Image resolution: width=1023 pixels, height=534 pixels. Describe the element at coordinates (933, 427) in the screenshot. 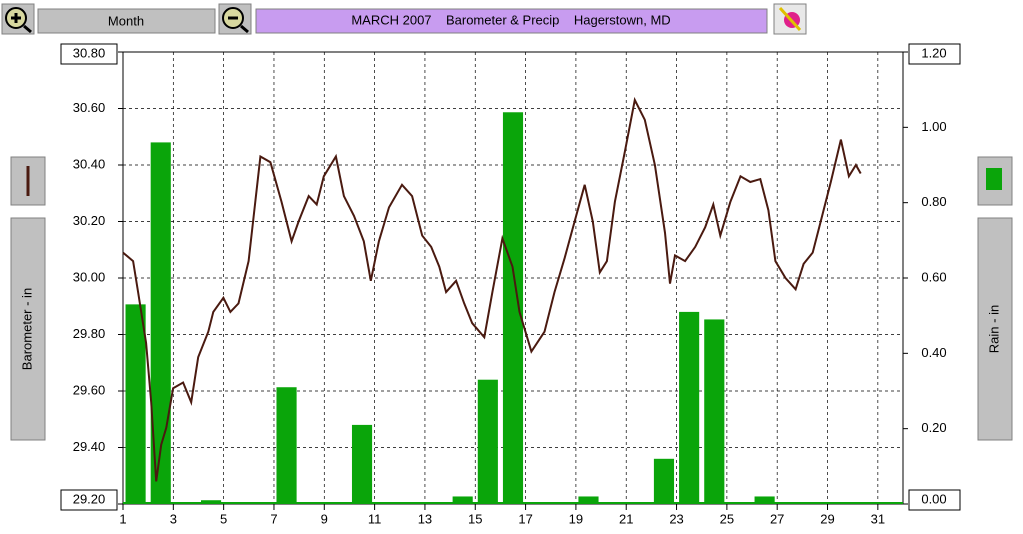

I see `y2-tick-label: 0.20` at that location.